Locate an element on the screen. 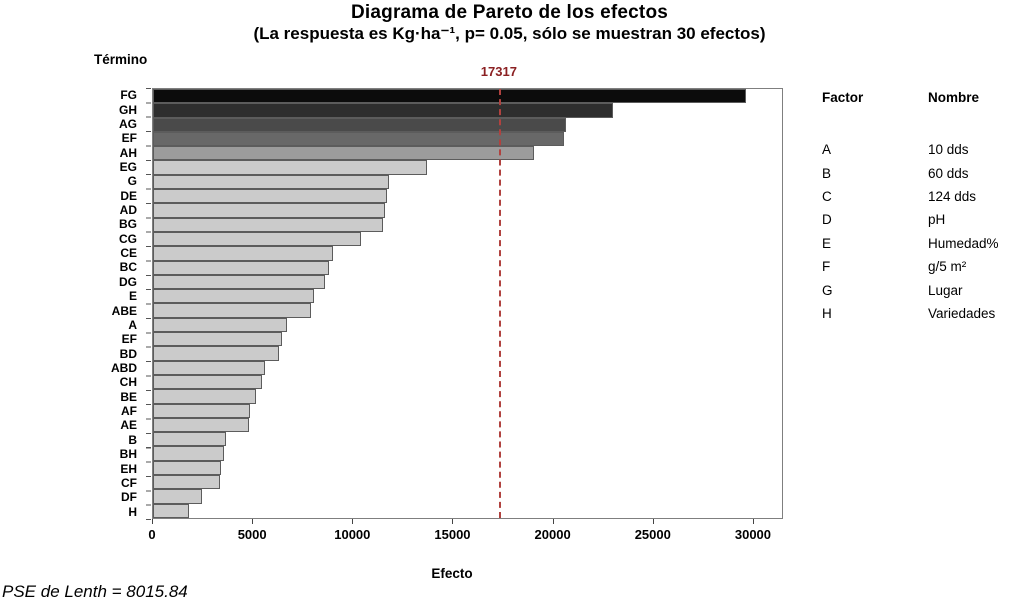  legend-header: Factor Nombre is located at coordinates (917, 97).